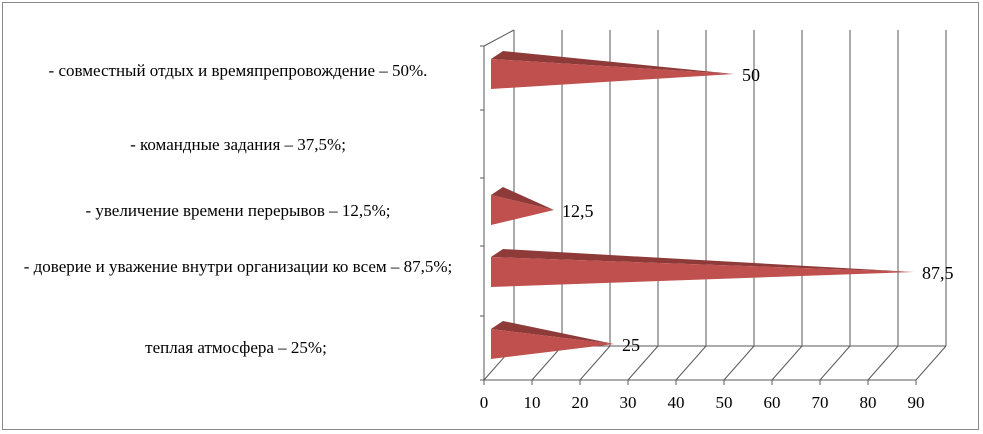 The width and height of the screenshot is (983, 434). Describe the element at coordinates (499, 38) in the screenshot. I see `wall-top-edge` at that location.